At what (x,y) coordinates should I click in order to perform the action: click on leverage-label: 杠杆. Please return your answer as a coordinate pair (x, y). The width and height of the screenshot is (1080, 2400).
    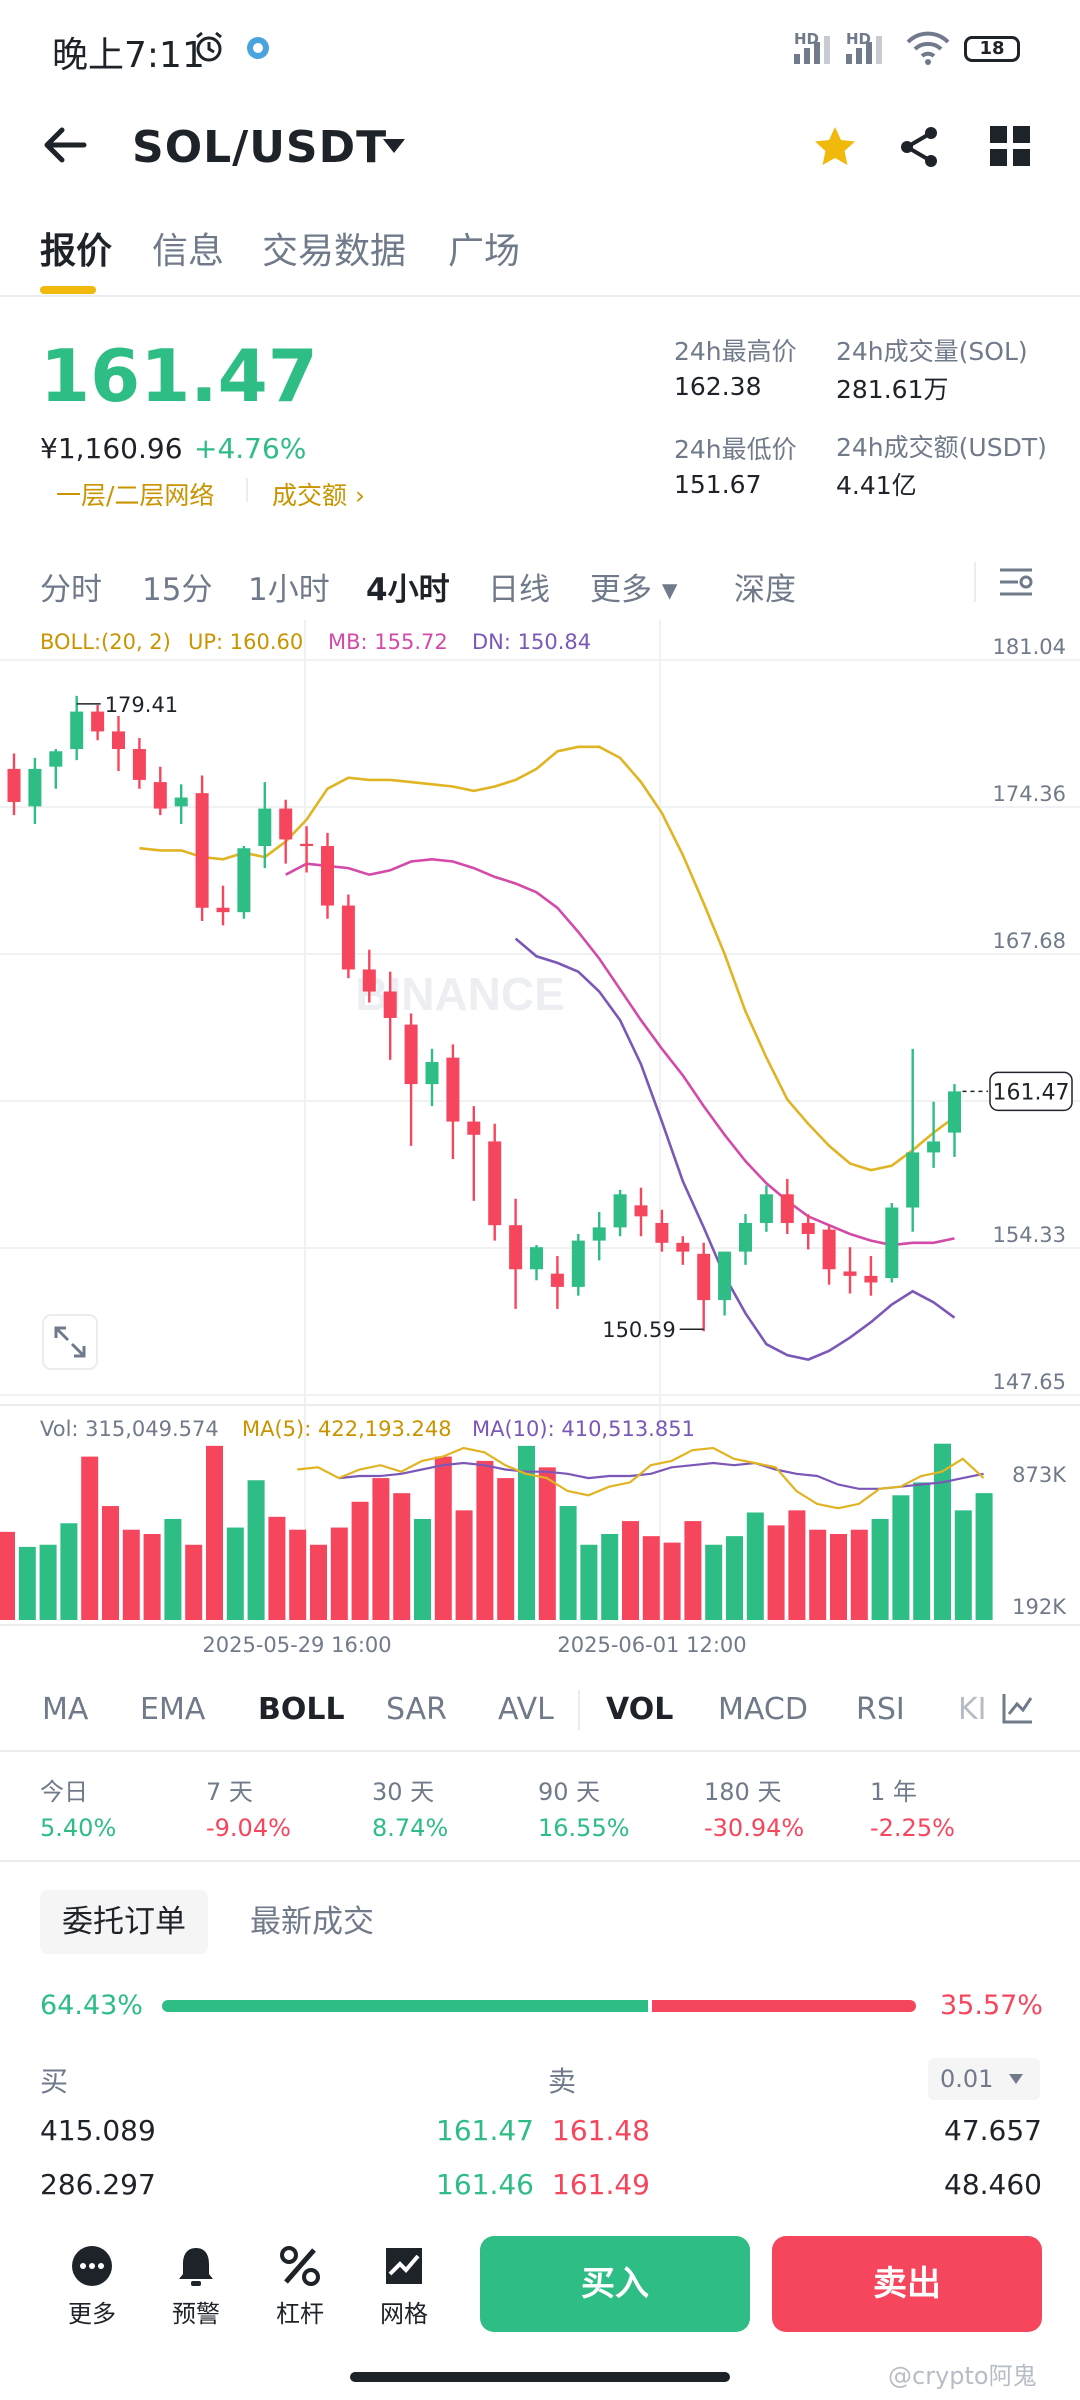
    Looking at the image, I should click on (300, 2314).